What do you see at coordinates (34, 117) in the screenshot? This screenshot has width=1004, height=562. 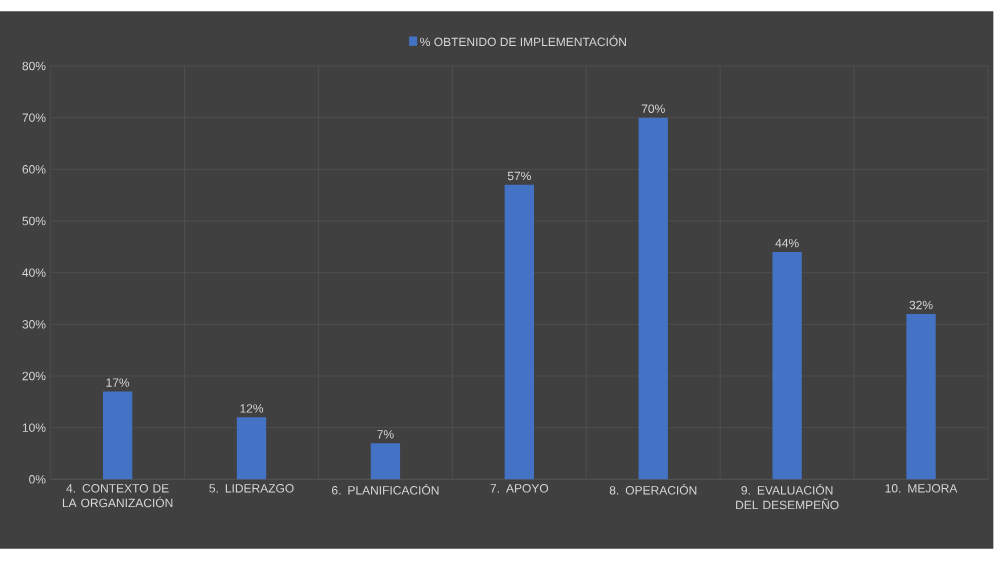 I see `y-tick-label: 70%` at bounding box center [34, 117].